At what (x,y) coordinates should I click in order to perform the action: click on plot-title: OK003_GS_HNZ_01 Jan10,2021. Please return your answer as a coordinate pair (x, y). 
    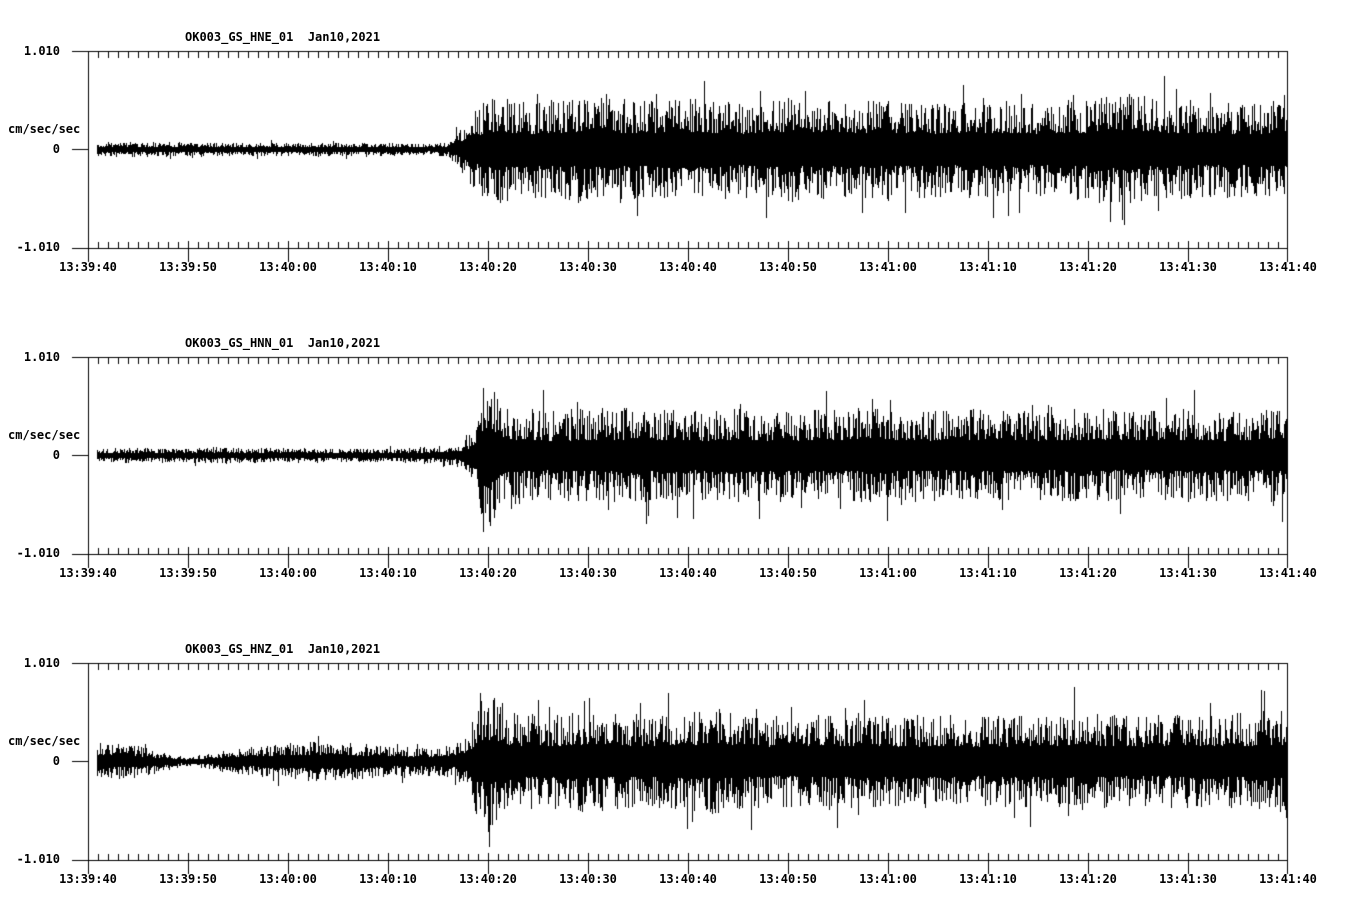
    Looking at the image, I should click on (283, 649).